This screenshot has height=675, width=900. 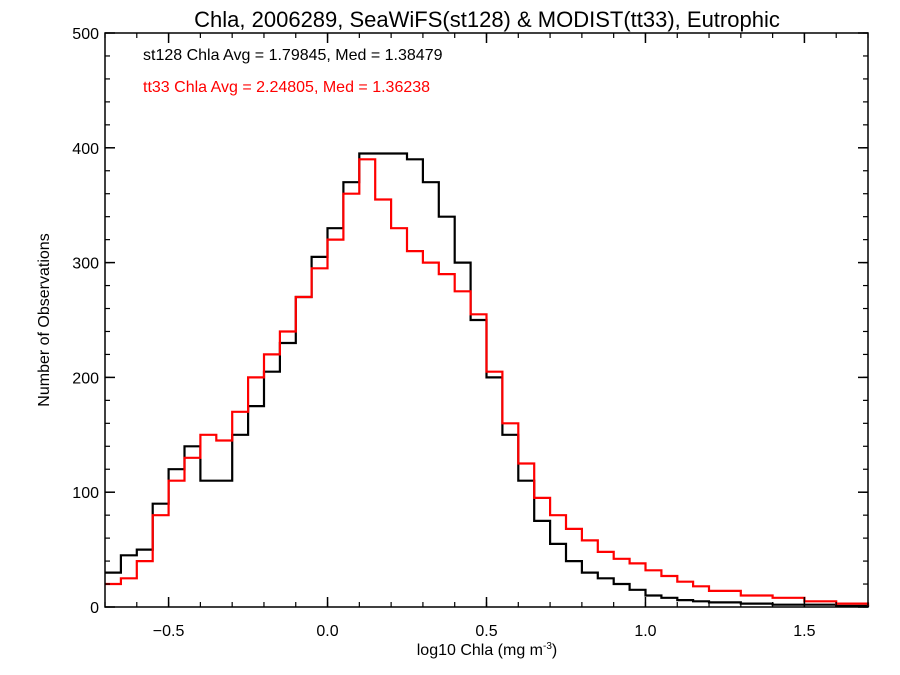 What do you see at coordinates (85, 34) in the screenshot?
I see `y-tick-label: 500` at bounding box center [85, 34].